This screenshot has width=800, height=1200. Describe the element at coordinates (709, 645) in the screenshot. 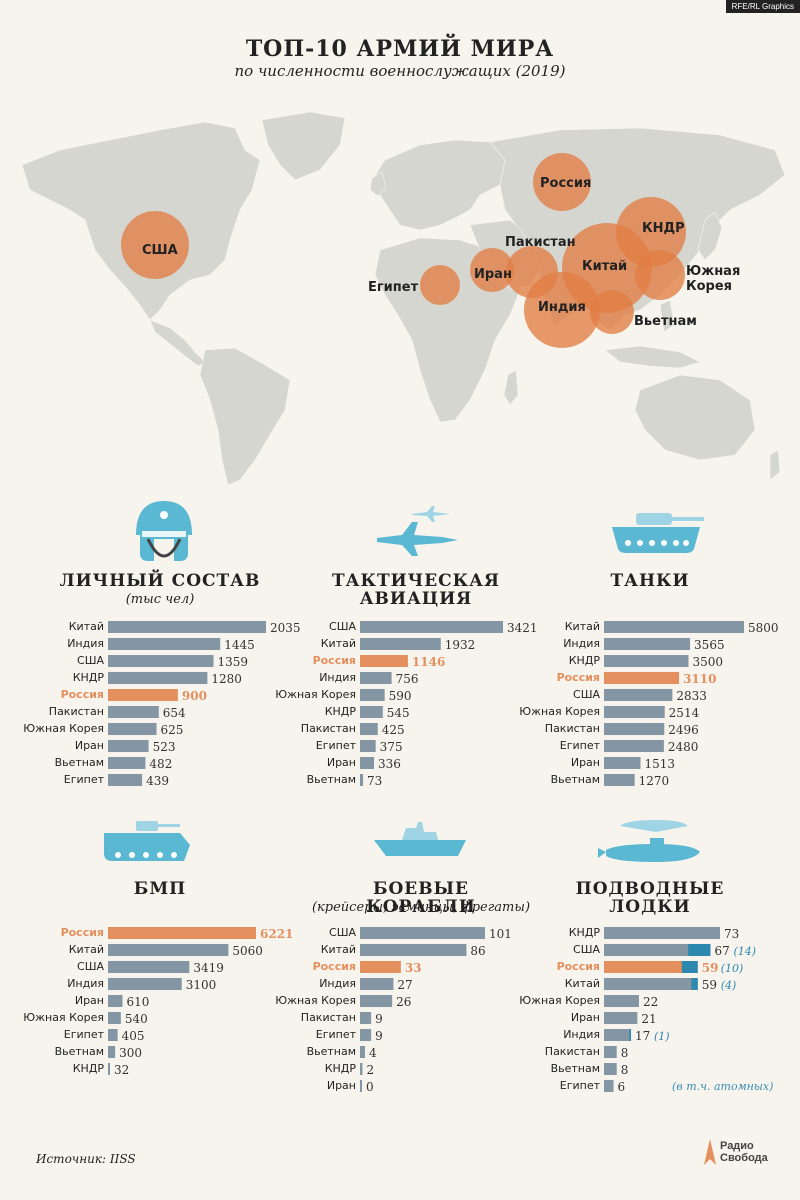

I see `bar-value: 3565` at that location.